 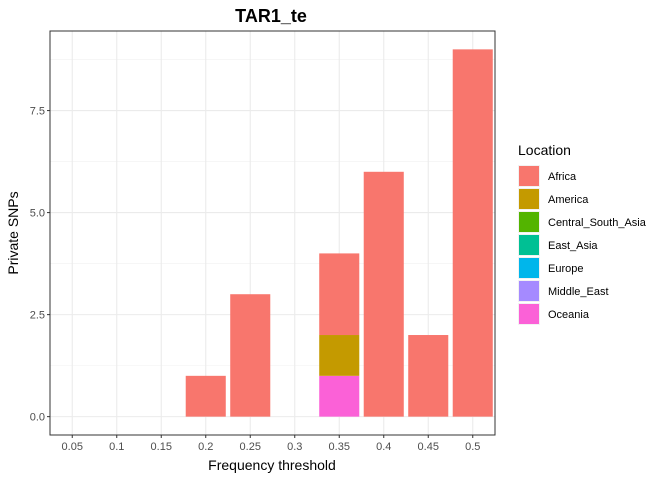 I want to click on x-axis: 0.05 0.1 0.15 0.2 0.25 0.3 0.35 0.4 0.45 0.5, so click(x=271, y=444).